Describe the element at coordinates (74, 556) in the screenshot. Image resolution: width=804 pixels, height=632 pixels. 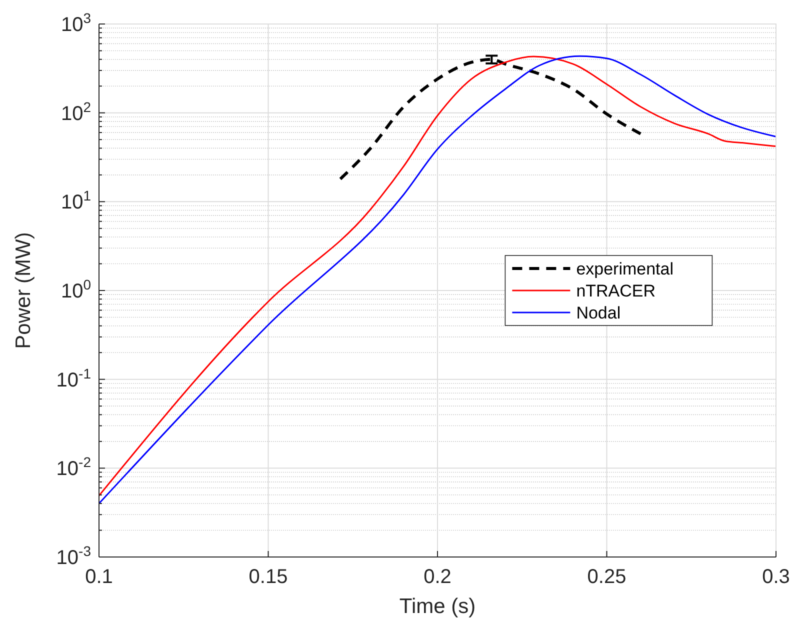
I see `y-tick-label: 10$^{-3}$` at that location.